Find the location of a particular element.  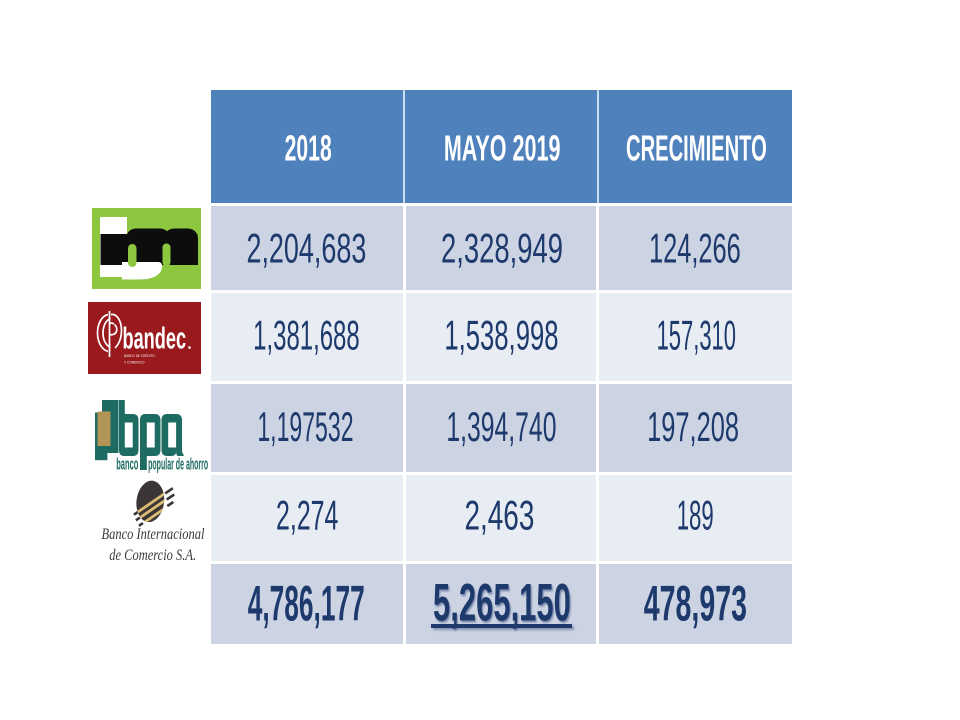

svg-text: banco is located at coordinates (127, 463).